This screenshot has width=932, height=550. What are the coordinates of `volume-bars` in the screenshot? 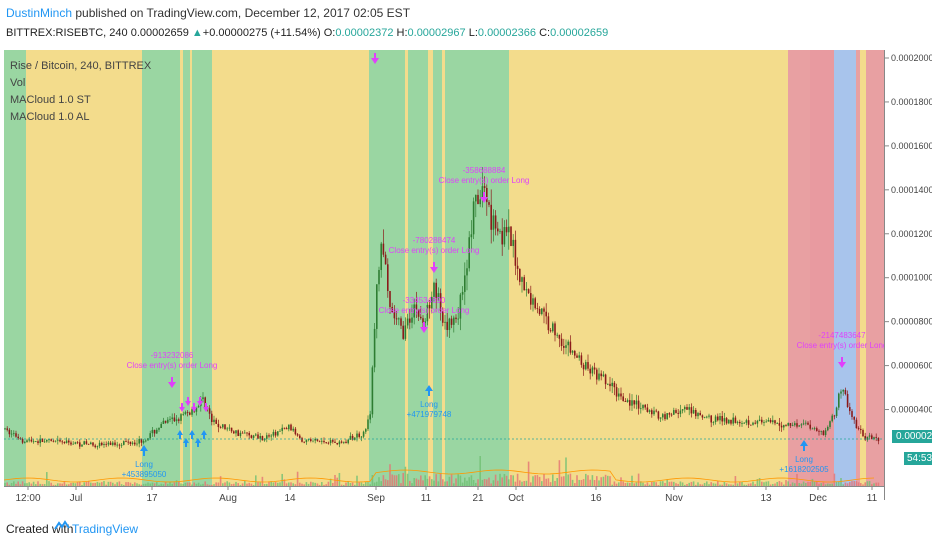 It's located at (442, 471).